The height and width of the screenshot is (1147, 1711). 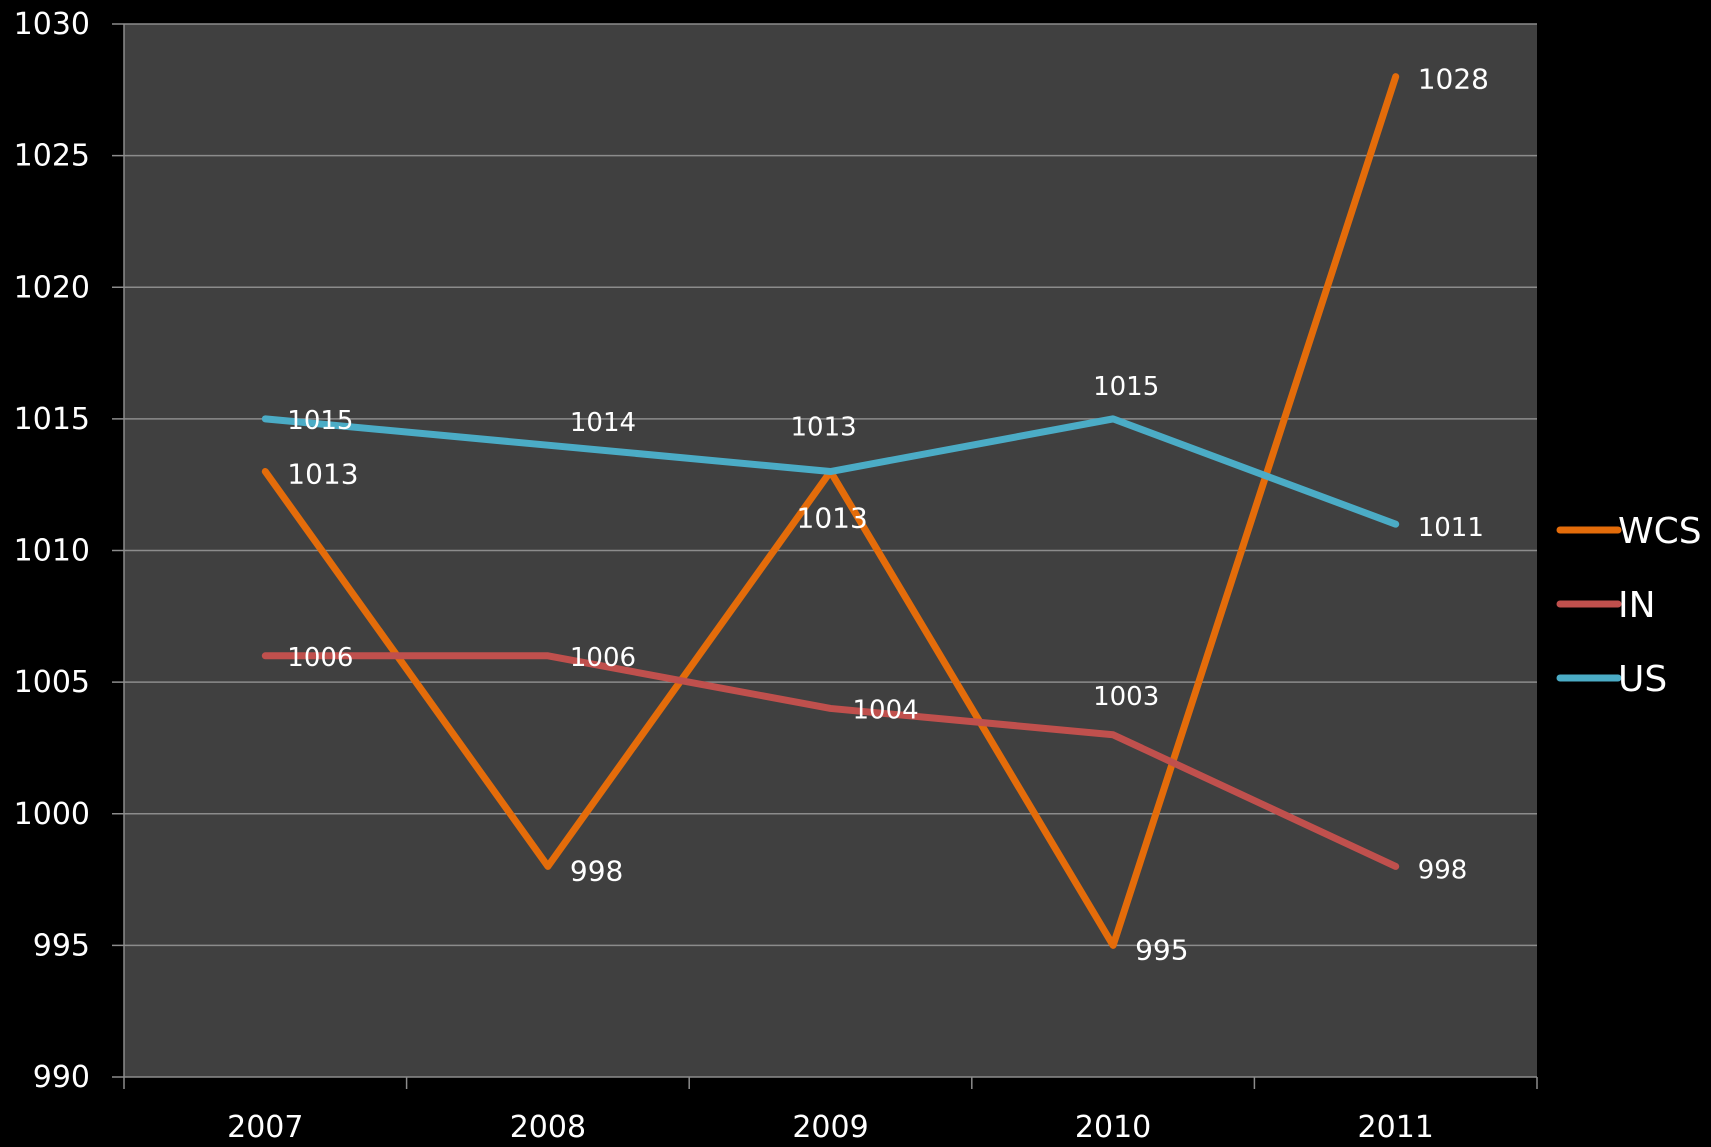 What do you see at coordinates (1126, 697) in the screenshot?
I see `data-label-in: 1003` at bounding box center [1126, 697].